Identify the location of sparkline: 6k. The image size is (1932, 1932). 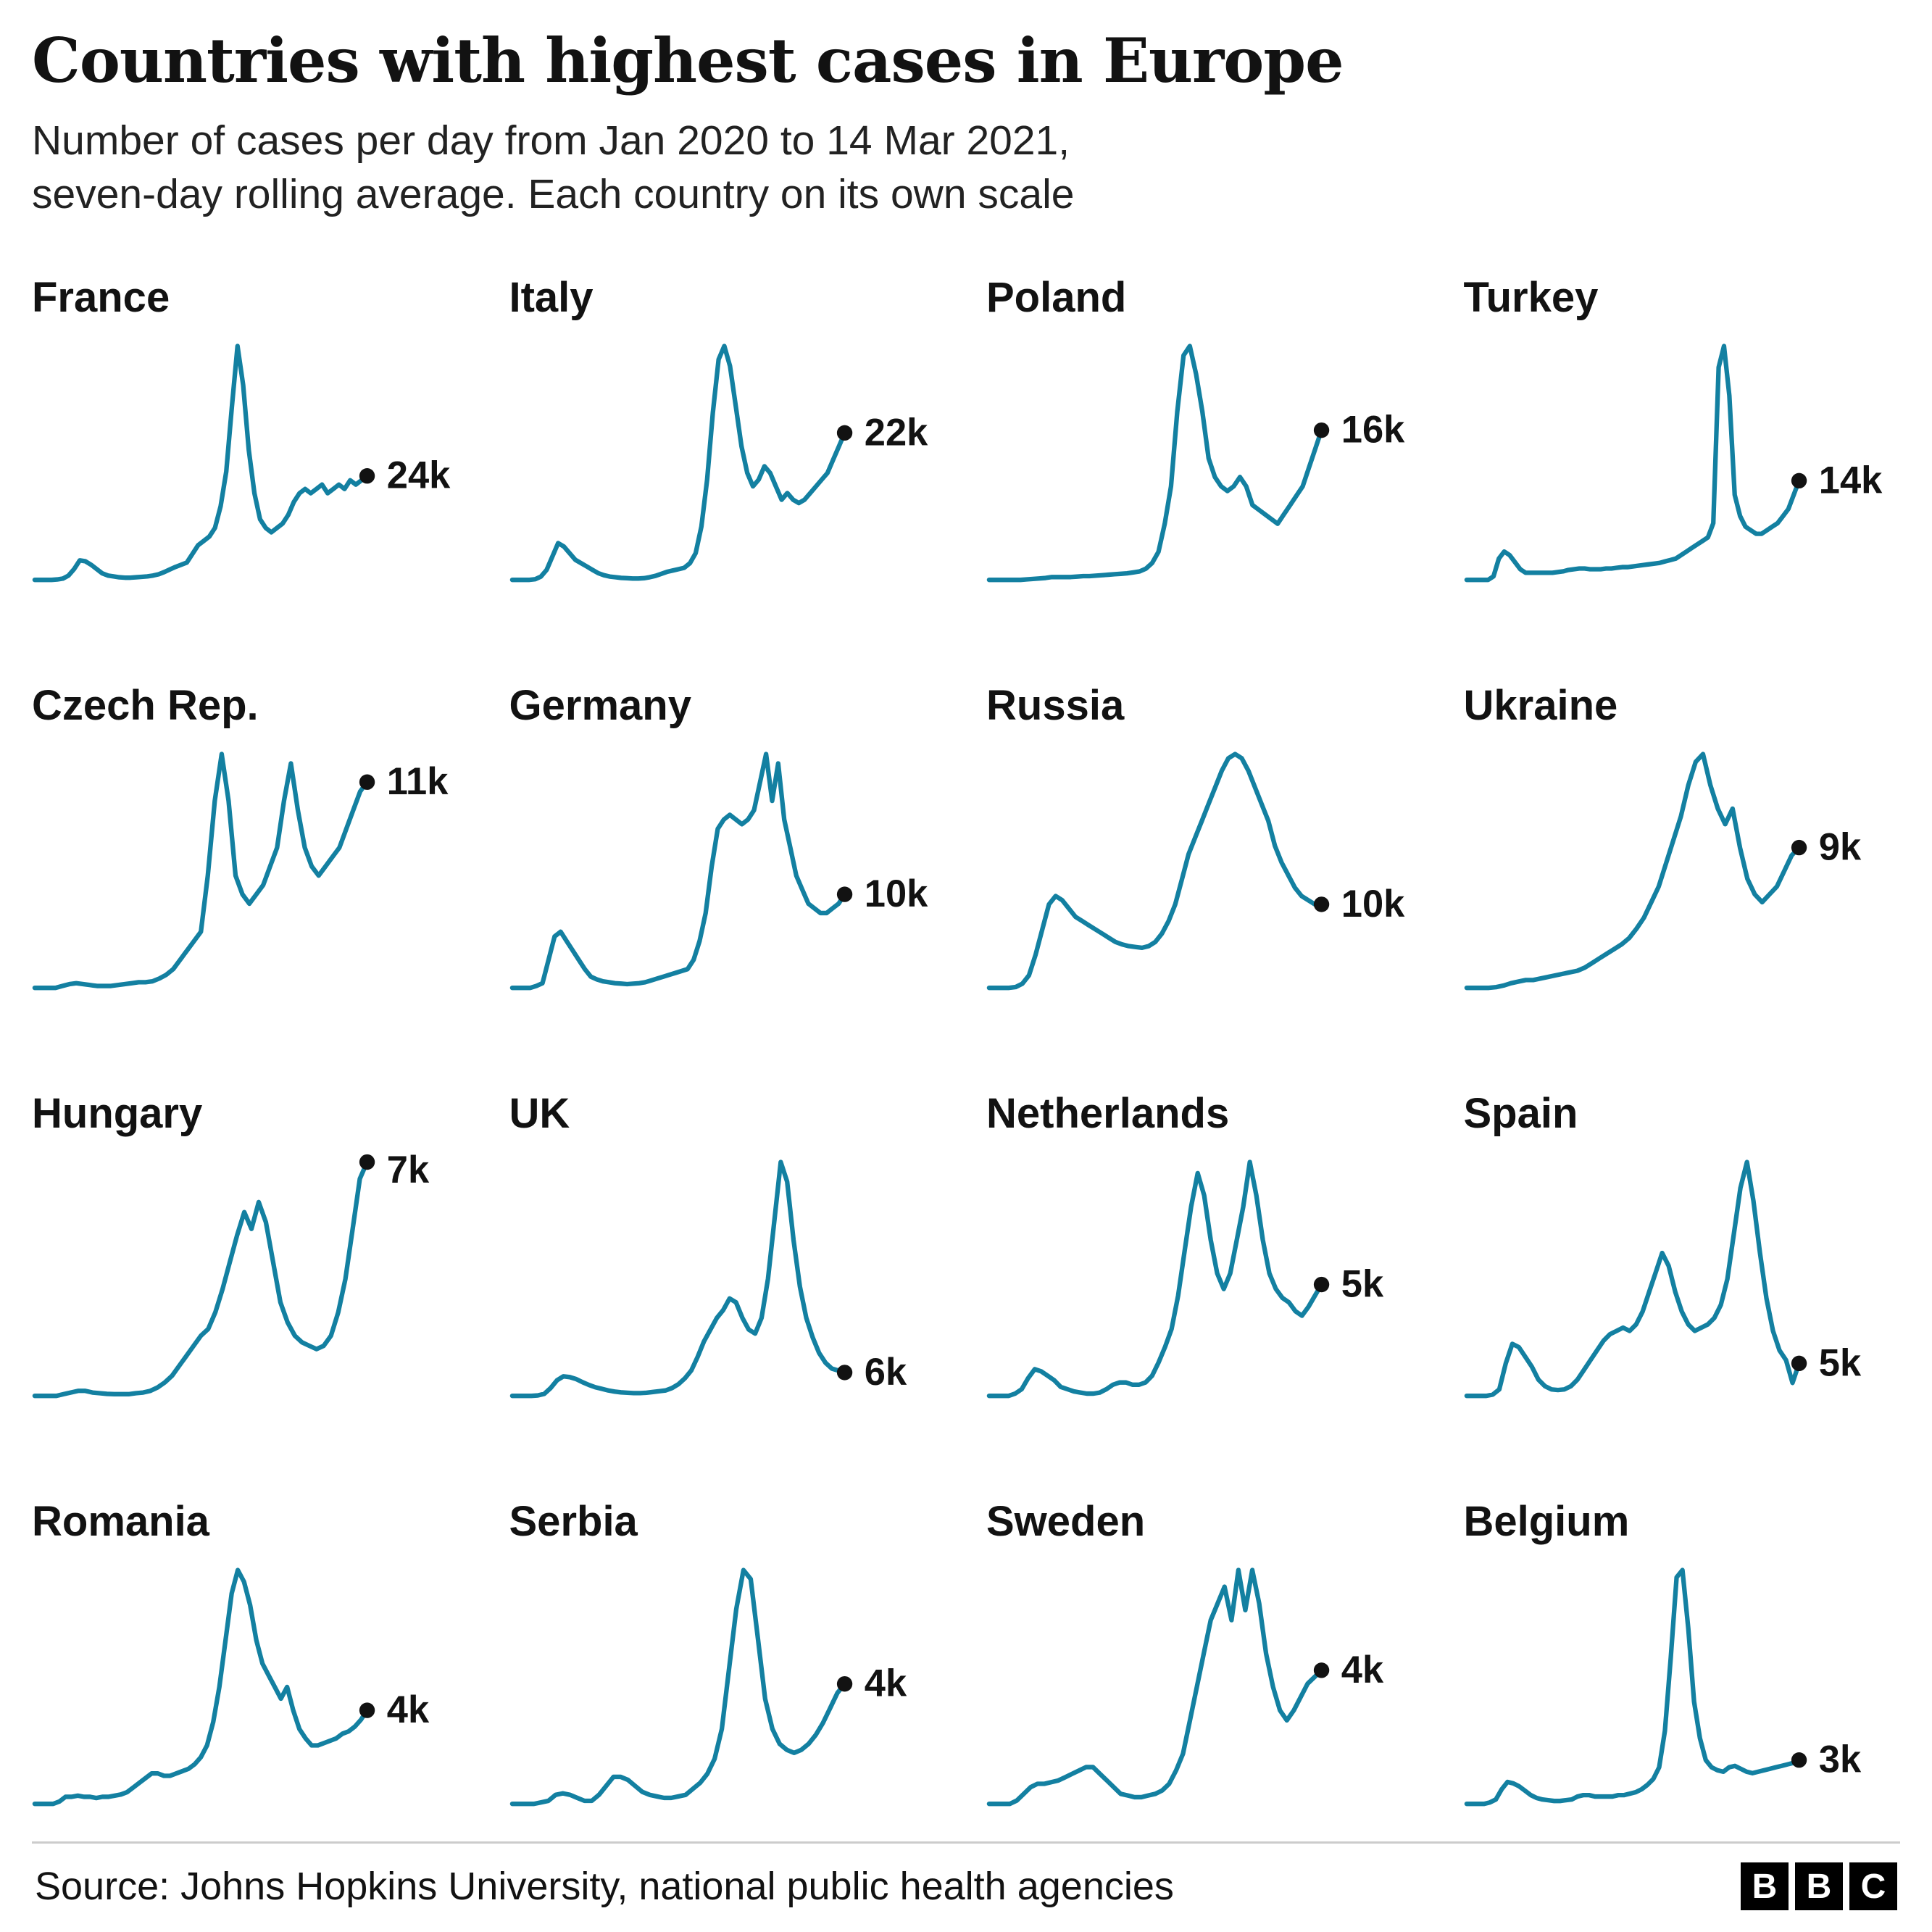
(708, 1279).